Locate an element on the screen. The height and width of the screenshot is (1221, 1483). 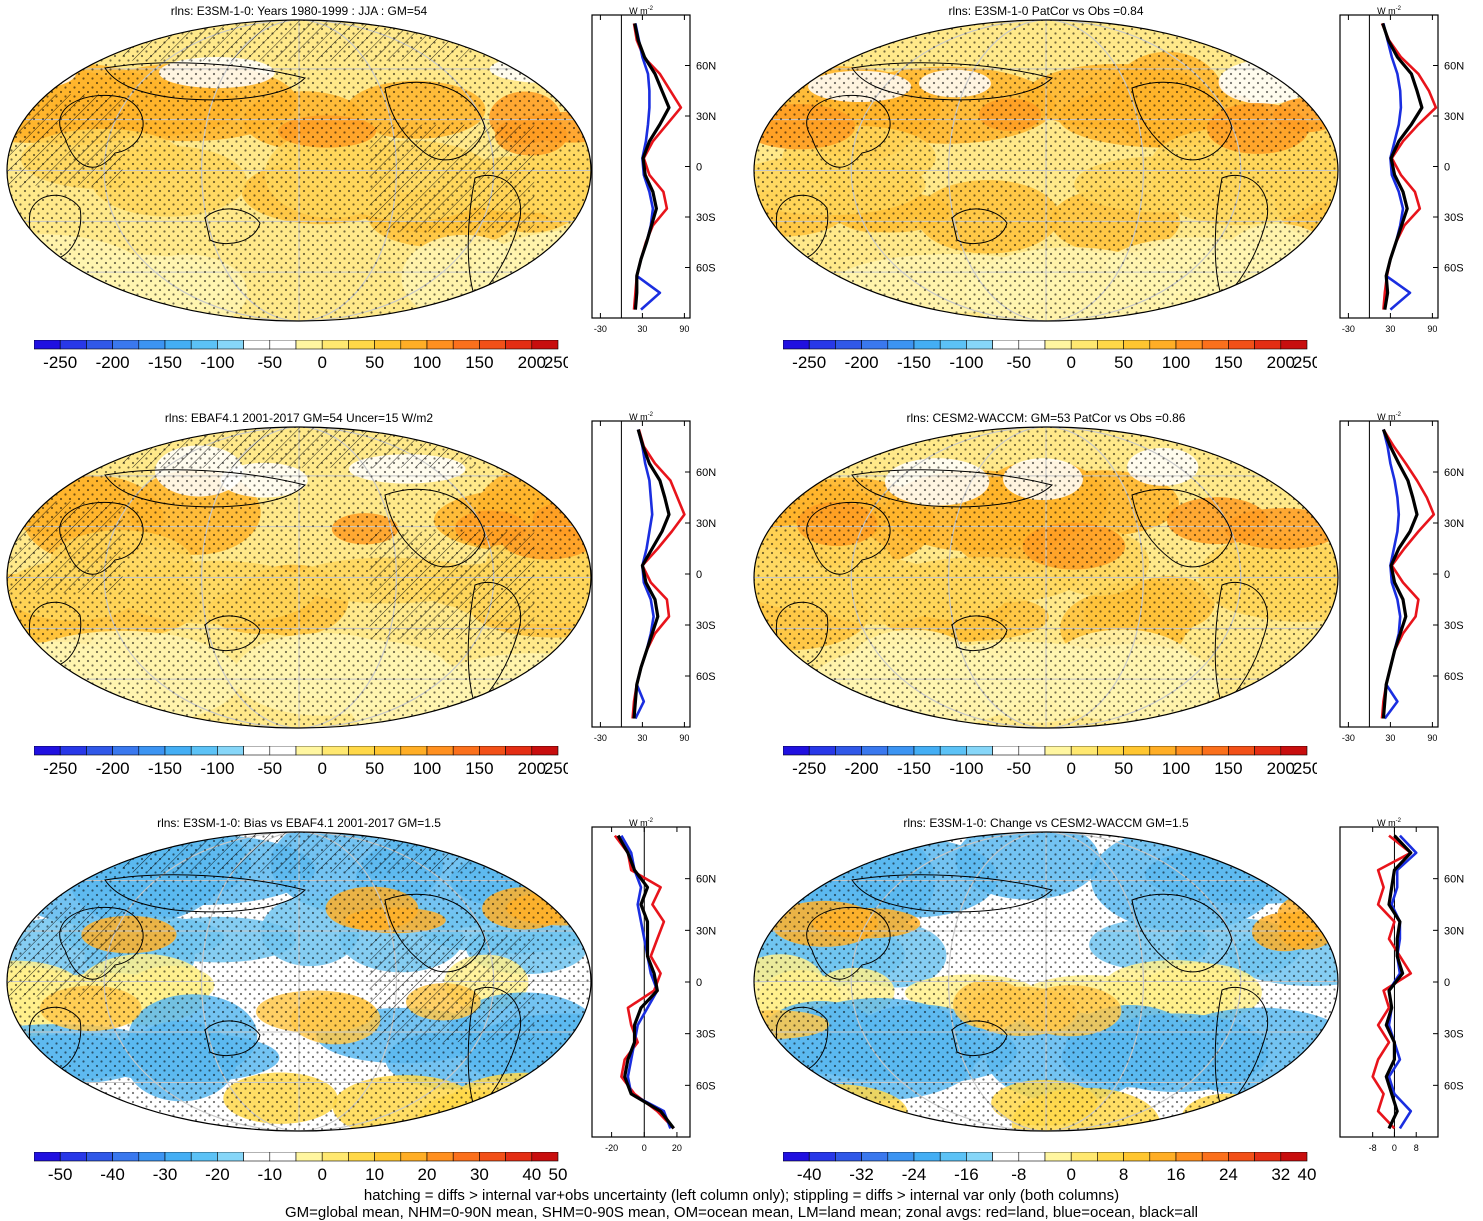
colorbar-tick-label: -30 is located at coordinates (165, 1174).